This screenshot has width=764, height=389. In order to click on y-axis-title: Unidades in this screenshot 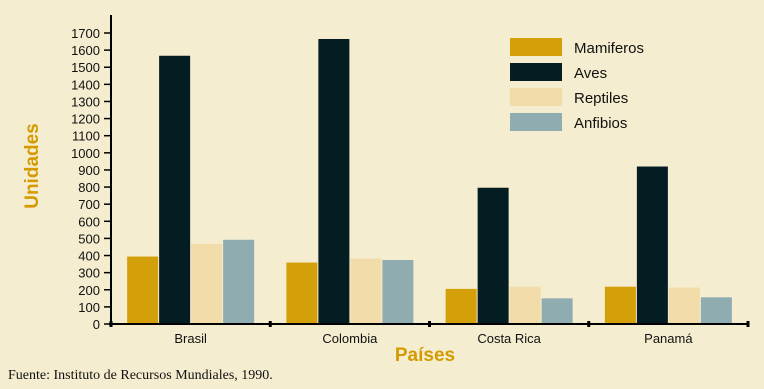, I will do `click(32, 166)`.